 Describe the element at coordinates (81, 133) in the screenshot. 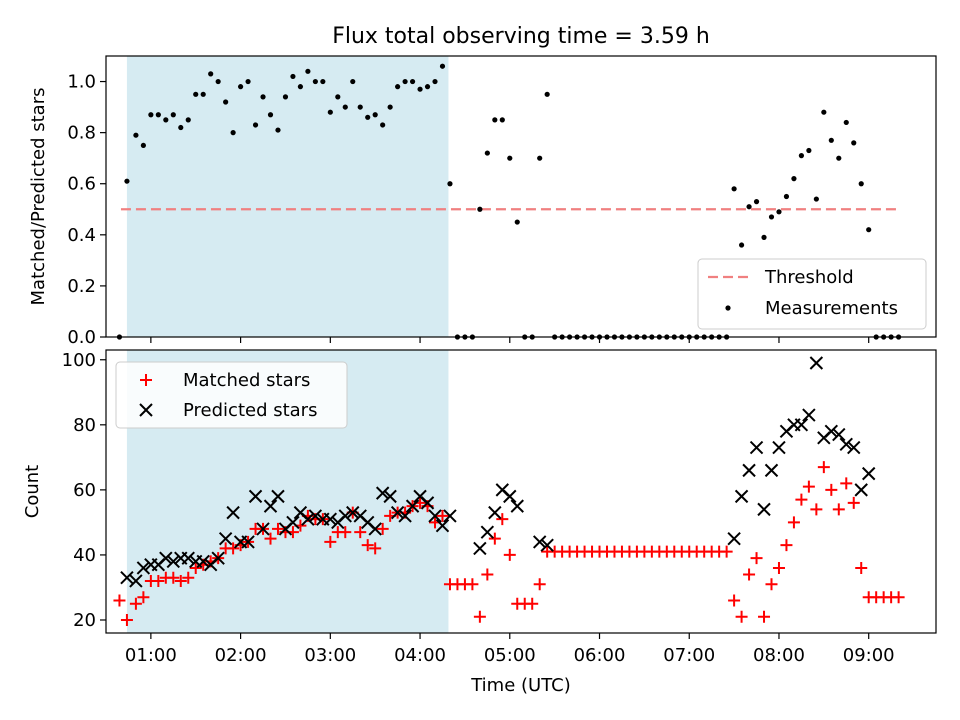

I see `top-y-tick-label: 0.8` at that location.